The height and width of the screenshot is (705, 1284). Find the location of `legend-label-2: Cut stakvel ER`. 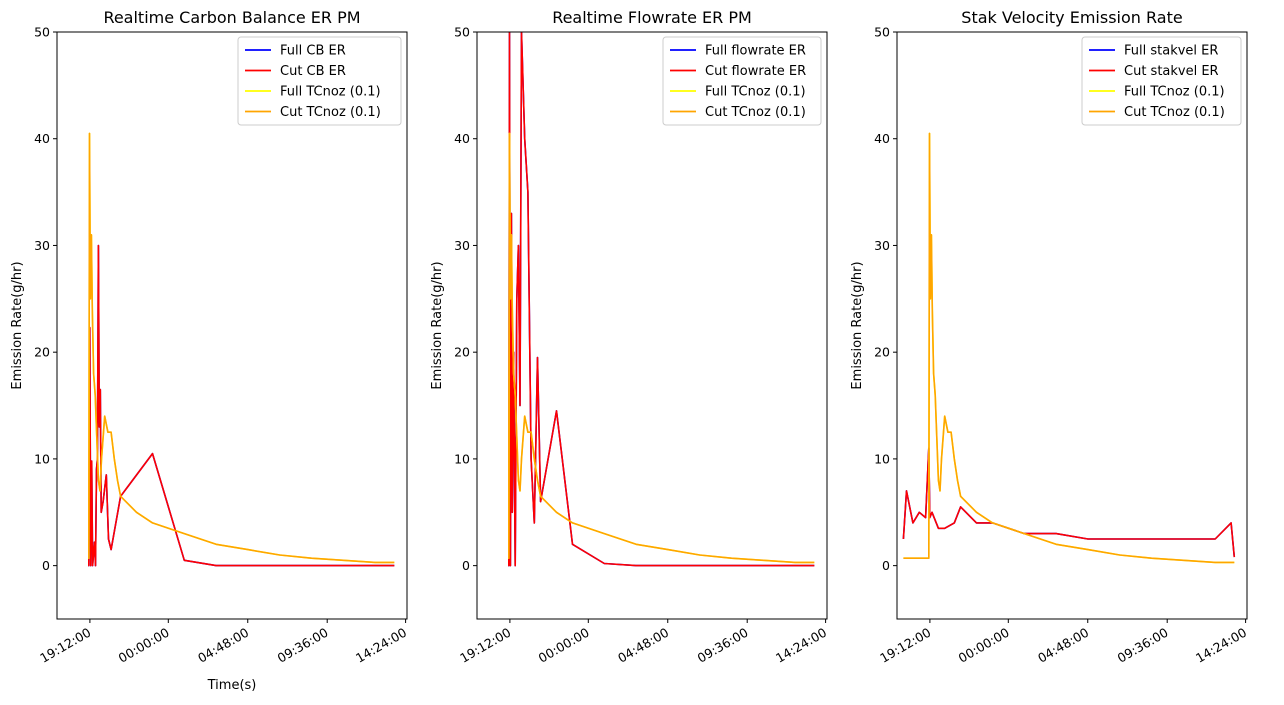

legend-label-2: Cut stakvel ER is located at coordinates (1171, 71).